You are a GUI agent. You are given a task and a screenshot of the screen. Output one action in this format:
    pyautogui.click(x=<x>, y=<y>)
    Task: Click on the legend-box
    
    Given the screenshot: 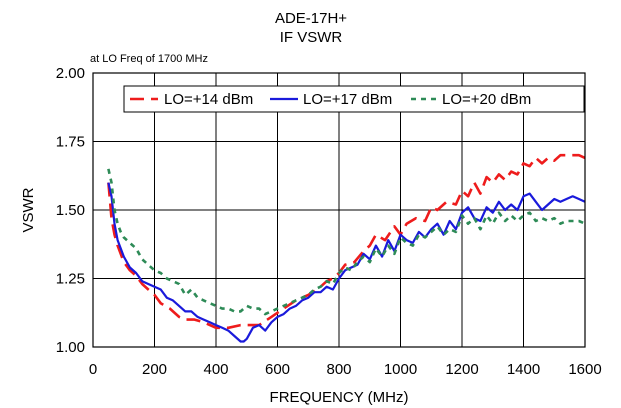 What is the action you would take?
    pyautogui.click(x=354, y=99)
    